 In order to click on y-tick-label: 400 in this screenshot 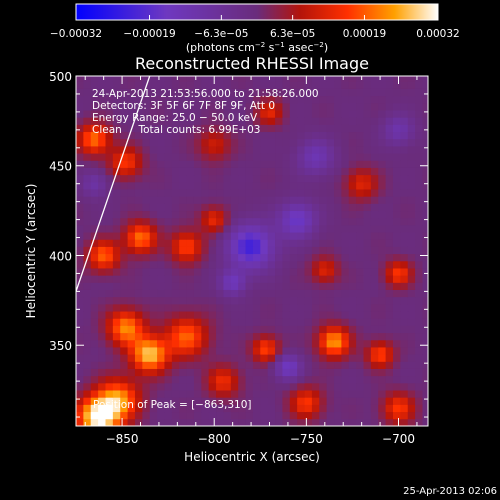, I will do `click(60, 256)`.